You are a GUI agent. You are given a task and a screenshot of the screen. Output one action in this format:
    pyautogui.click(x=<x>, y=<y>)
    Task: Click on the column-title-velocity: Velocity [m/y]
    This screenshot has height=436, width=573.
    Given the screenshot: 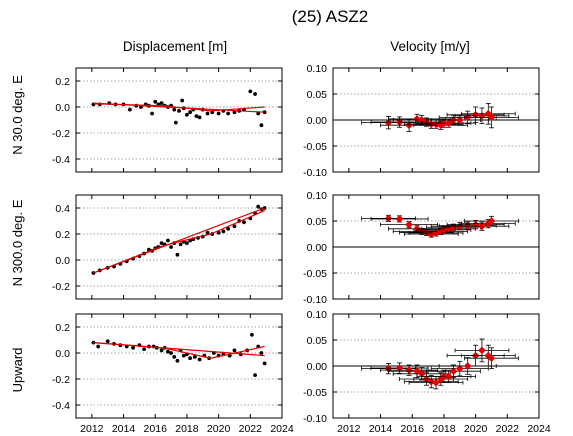 What is the action you would take?
    pyautogui.click(x=430, y=46)
    